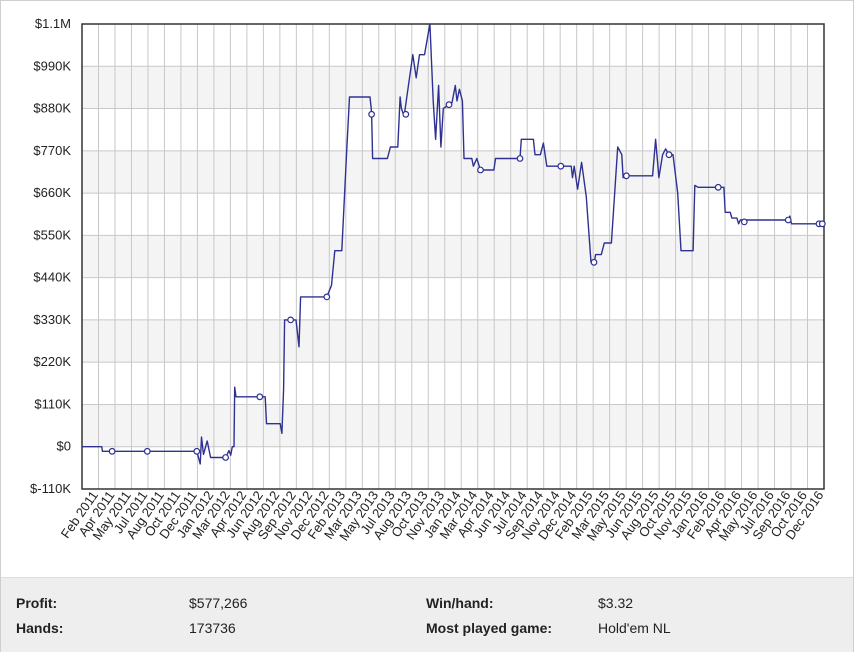 The width and height of the screenshot is (854, 652). Describe the element at coordinates (52, 192) in the screenshot. I see `y-tick-label: $660K` at that location.